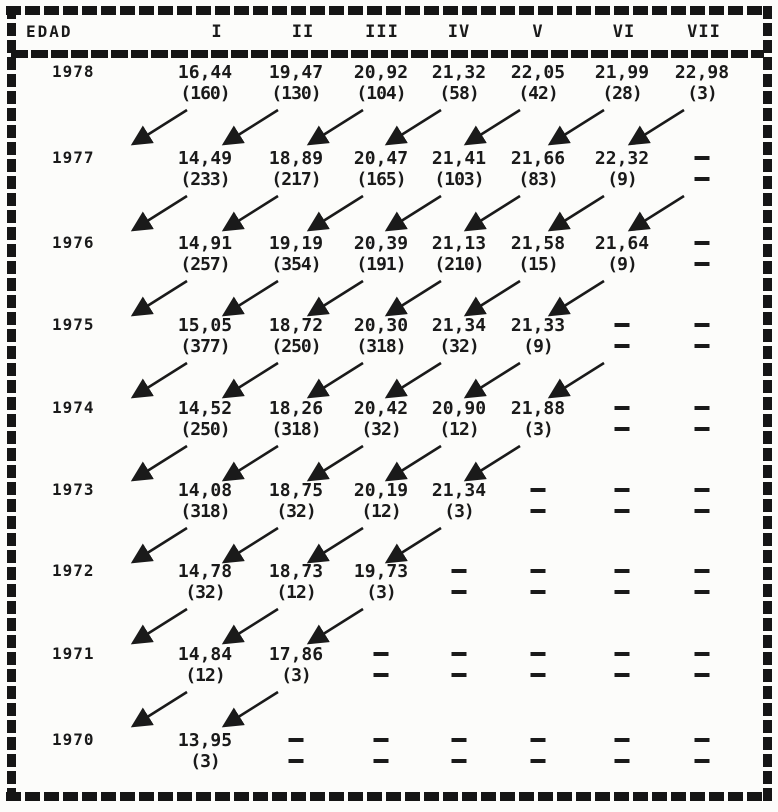 This screenshot has height=812, width=778. Describe the element at coordinates (767, 405) in the screenshot. I see `table-border-right` at that location.